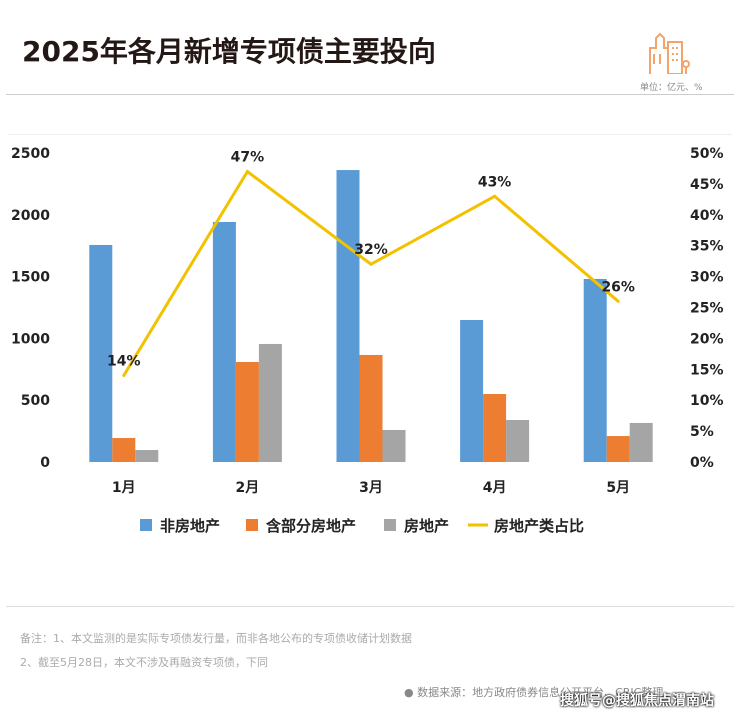 This screenshot has width=740, height=717. What do you see at coordinates (144, 662) in the screenshot?
I see `note-2: 2、截至5月28日，本文不涉及再融资专项债，下同` at bounding box center [144, 662].